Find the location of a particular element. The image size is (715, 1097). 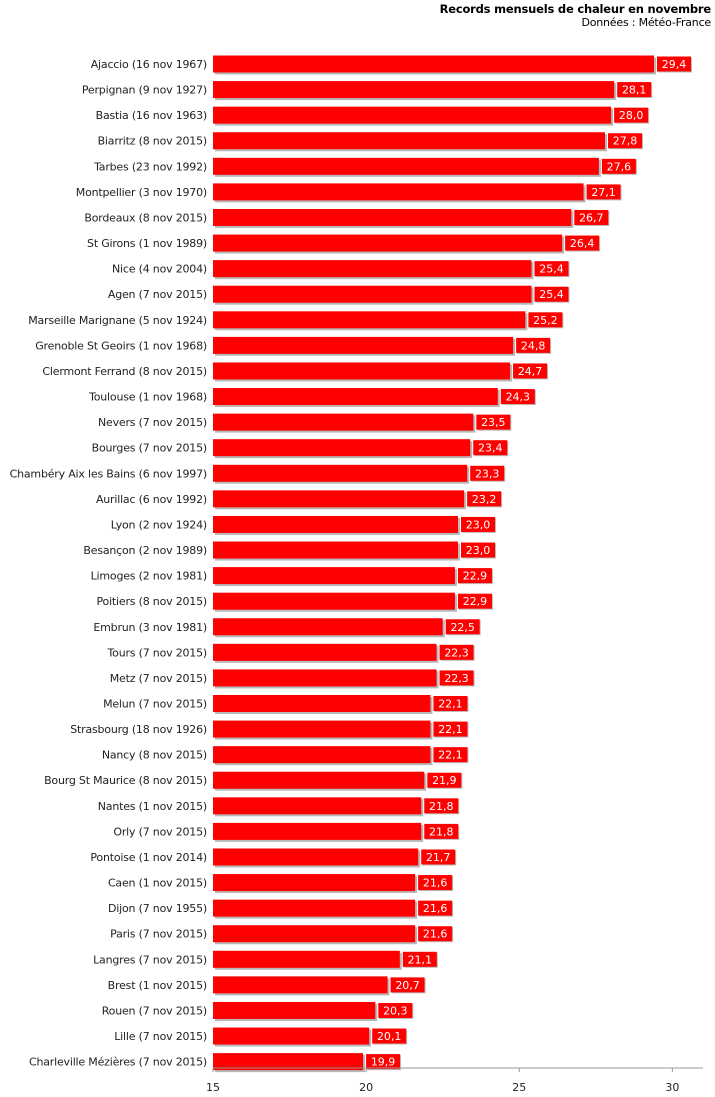

category-label: Biarritz (8 nov 2015) is located at coordinates (152, 141).